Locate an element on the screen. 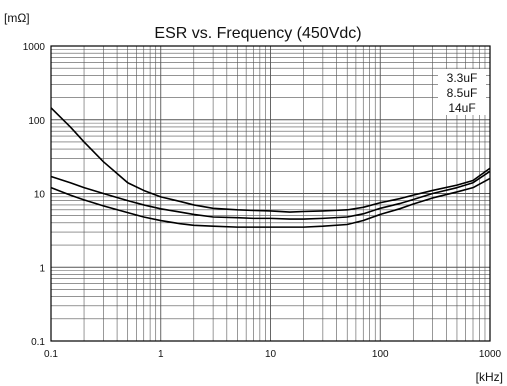  legend-entry-14uf: 14uF is located at coordinates (461, 108).